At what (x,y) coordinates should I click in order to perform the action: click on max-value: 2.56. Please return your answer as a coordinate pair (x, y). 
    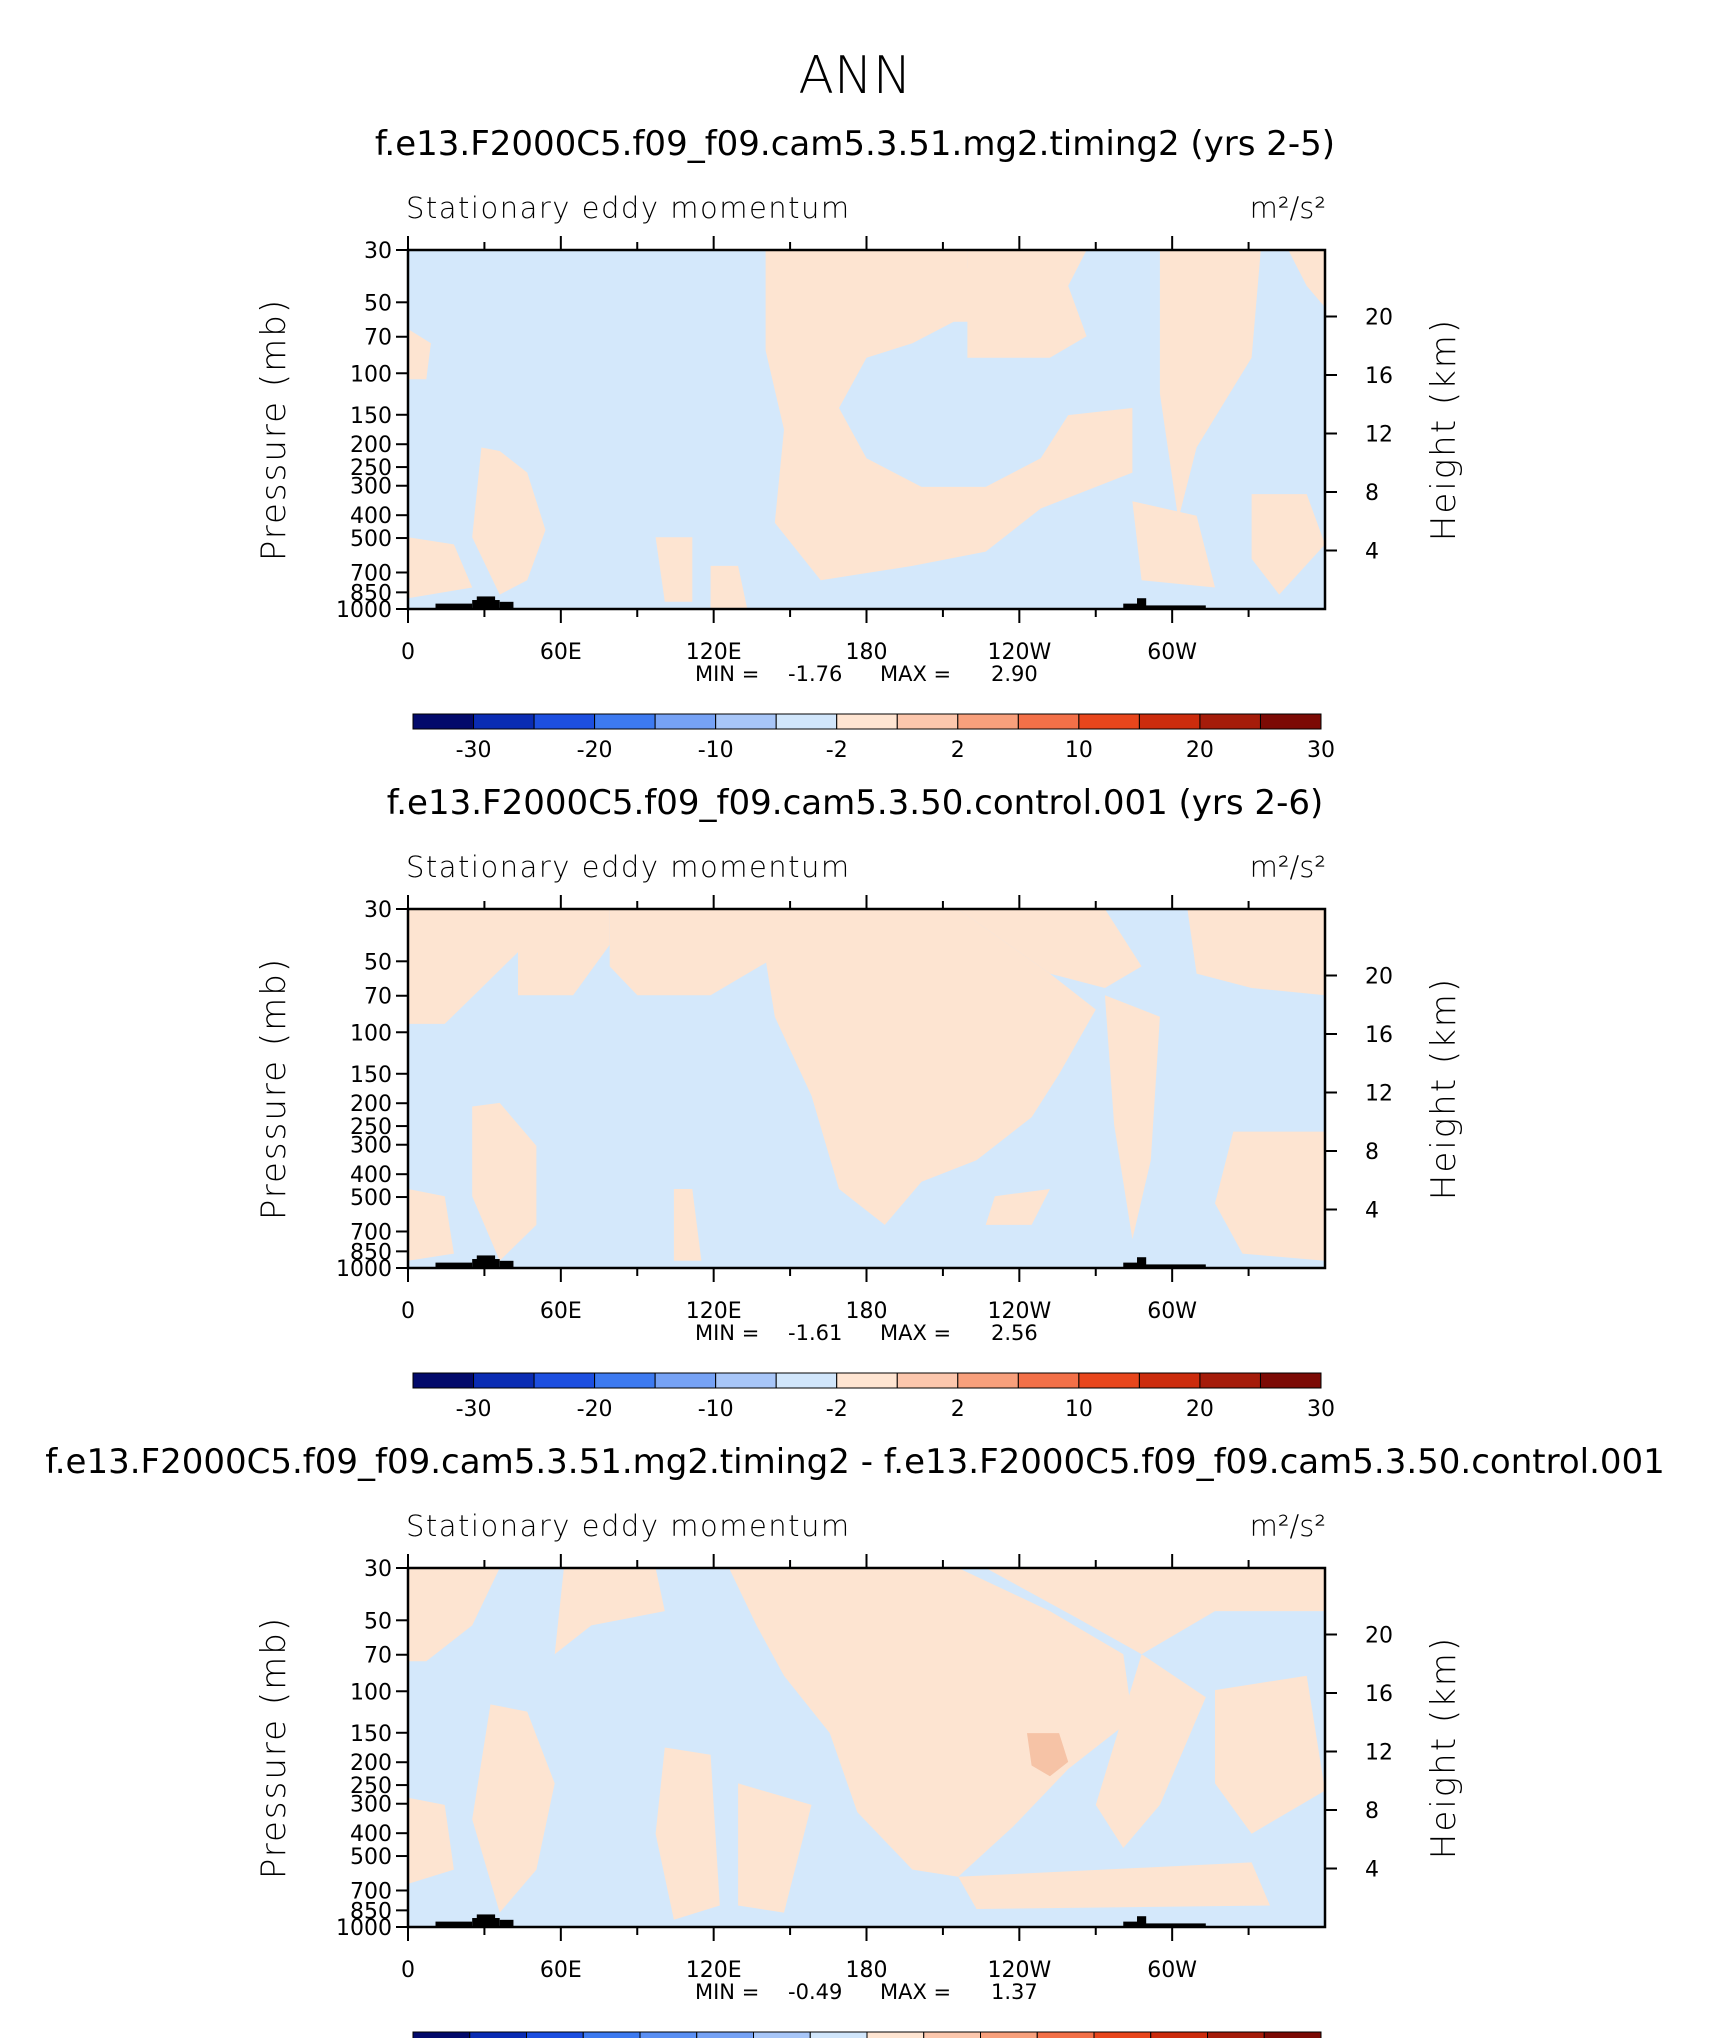
    Looking at the image, I should click on (1014, 1333).